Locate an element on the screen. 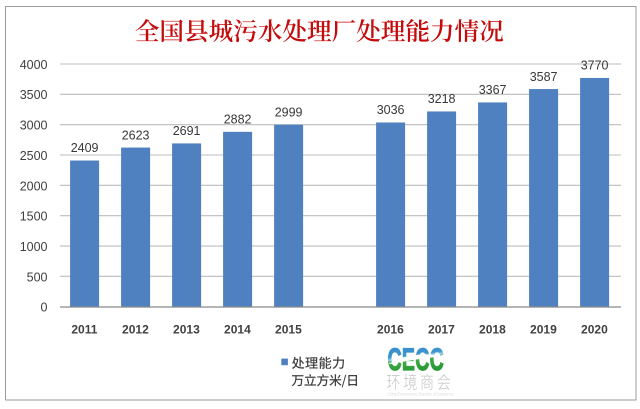  svg-text: 2011 is located at coordinates (84, 330).